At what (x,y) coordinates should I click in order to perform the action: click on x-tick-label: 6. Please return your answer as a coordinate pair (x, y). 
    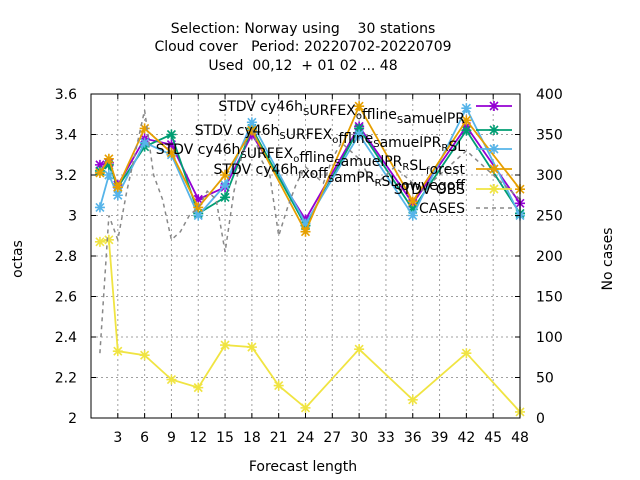
    Looking at the image, I should click on (144, 438).